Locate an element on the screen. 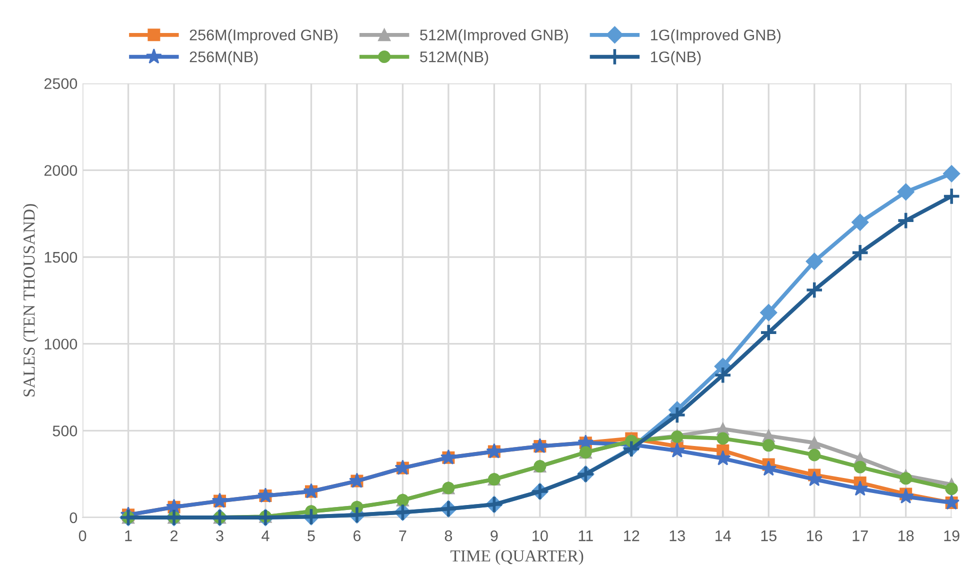 The height and width of the screenshot is (575, 971). x-tick-label: 17 is located at coordinates (860, 536).